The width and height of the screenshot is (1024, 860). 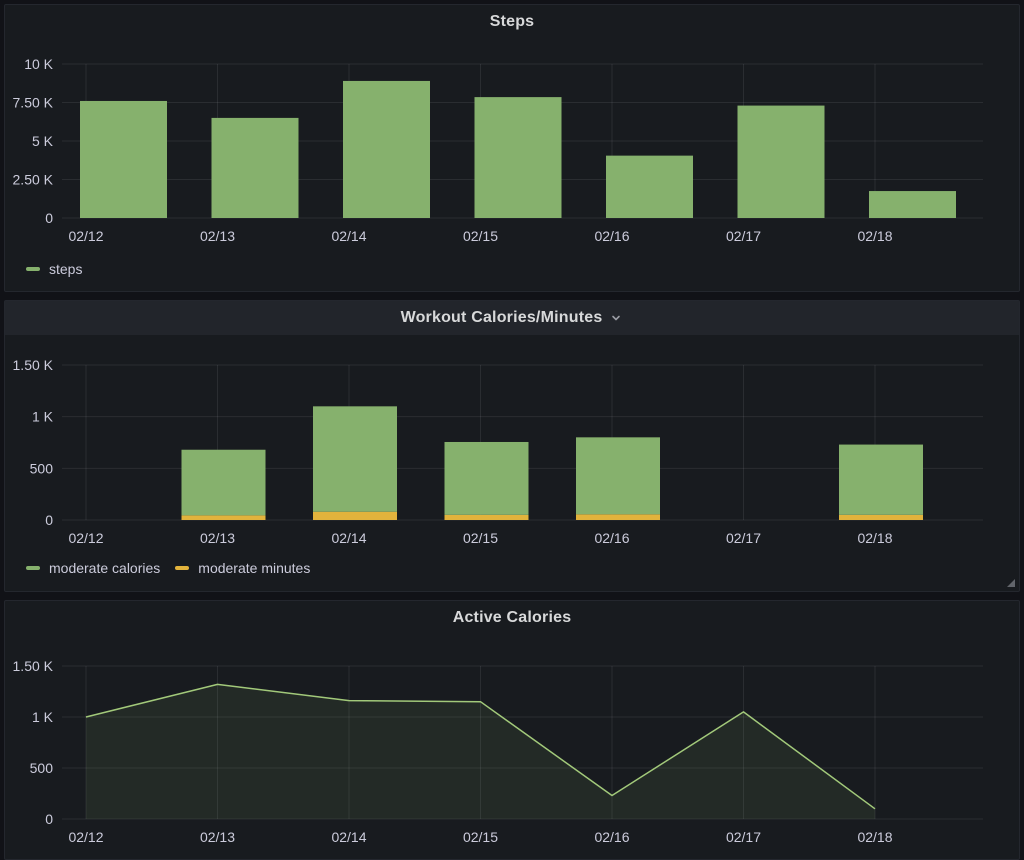 What do you see at coordinates (168, 568) in the screenshot?
I see `workout-legend: moderate calories moderate minutes` at bounding box center [168, 568].